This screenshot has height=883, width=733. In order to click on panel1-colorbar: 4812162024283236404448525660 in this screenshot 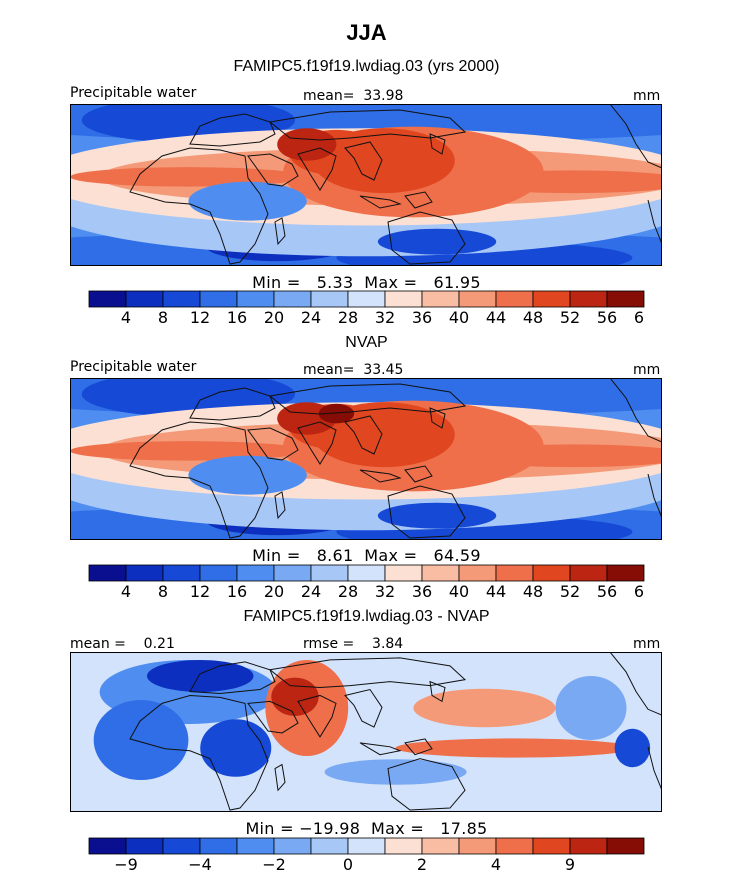, I will do `click(366, 308)`.